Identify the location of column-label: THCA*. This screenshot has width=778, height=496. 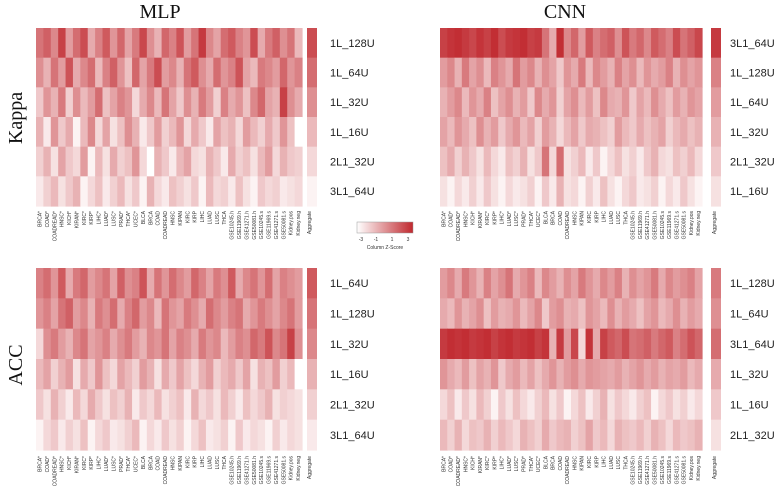
(532, 464).